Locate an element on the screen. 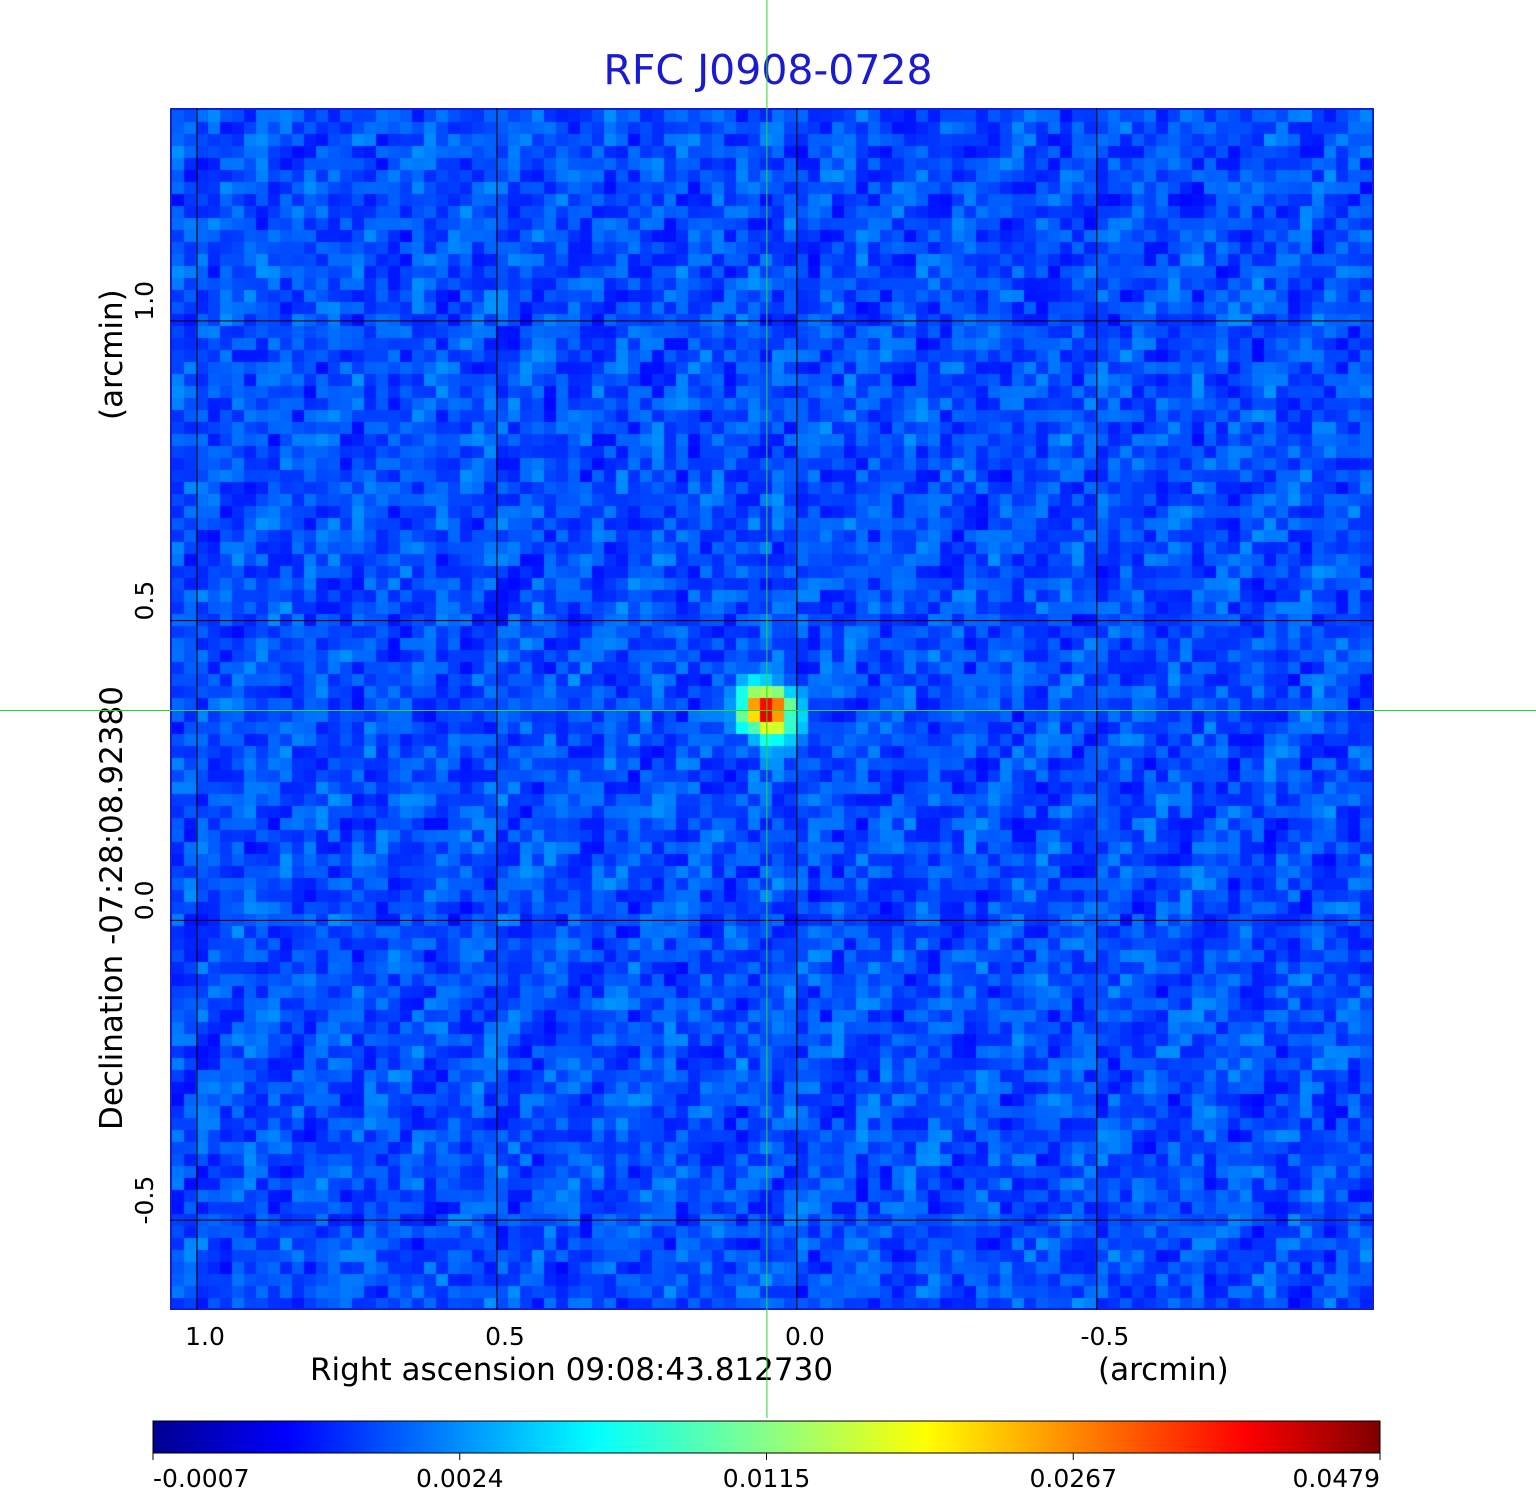  colorbar-tick-label: -0.0007 is located at coordinates (201, 1478).